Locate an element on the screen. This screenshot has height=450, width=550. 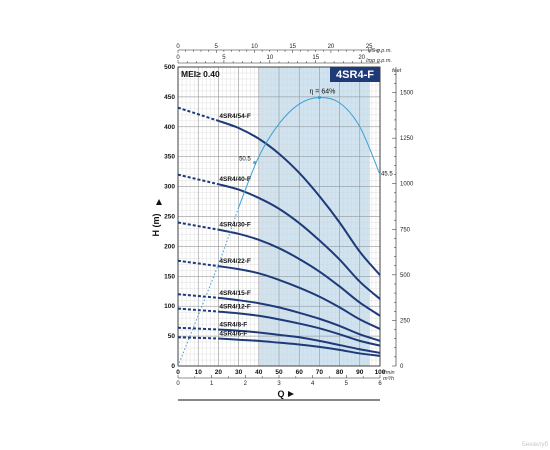
feet-tick-label: 1000 is located at coordinates (407, 185).